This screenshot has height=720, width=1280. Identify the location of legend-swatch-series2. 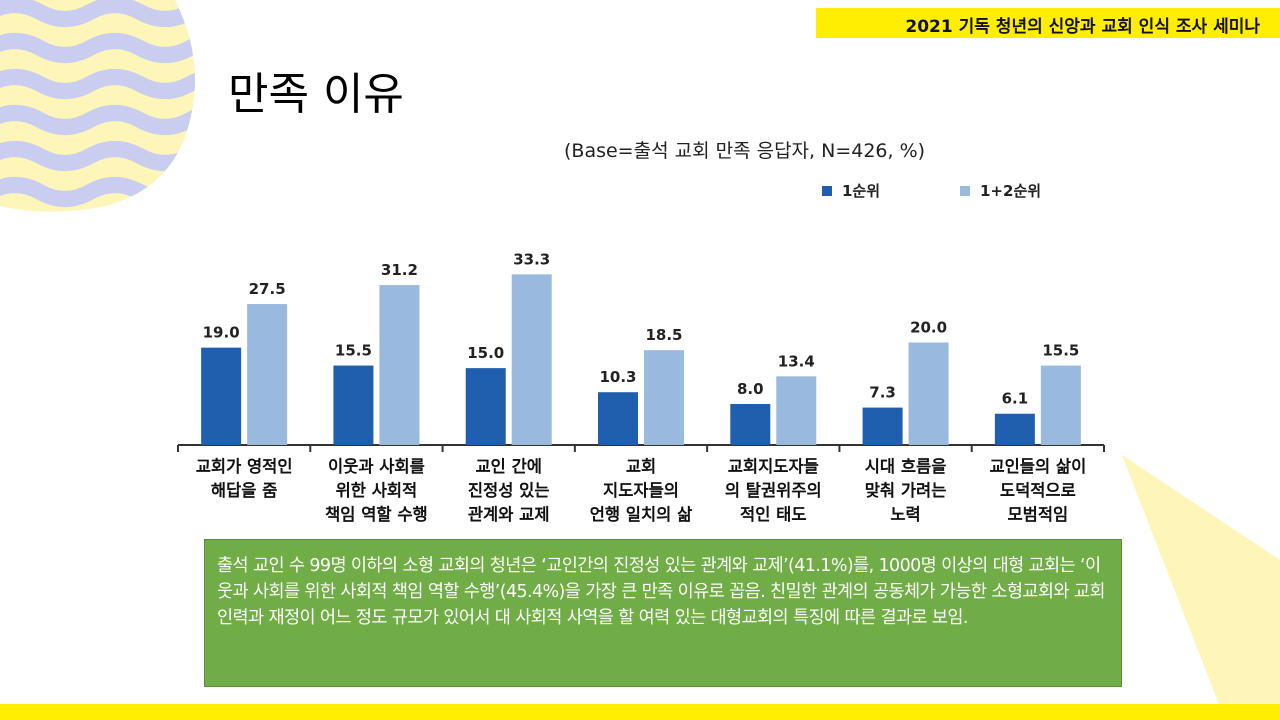
(965, 190).